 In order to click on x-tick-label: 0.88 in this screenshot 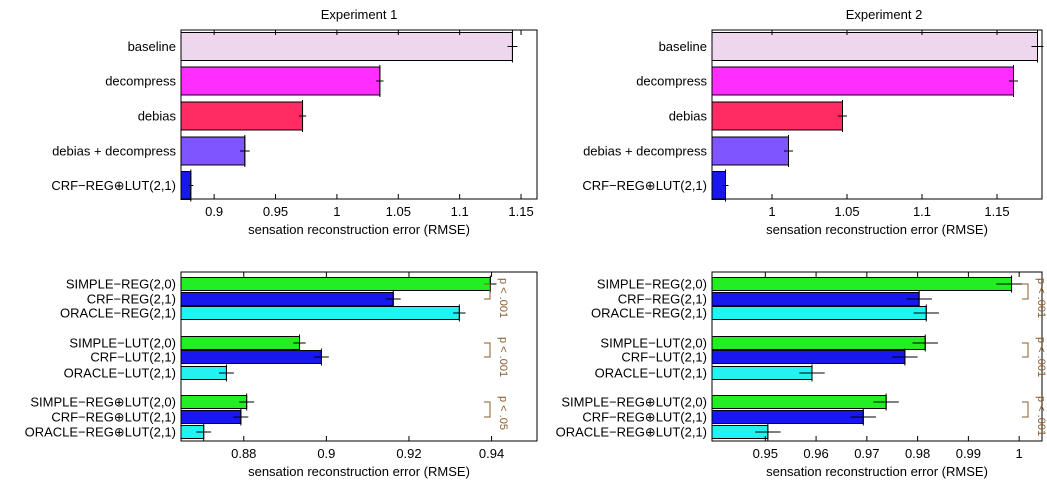, I will do `click(243, 453)`.